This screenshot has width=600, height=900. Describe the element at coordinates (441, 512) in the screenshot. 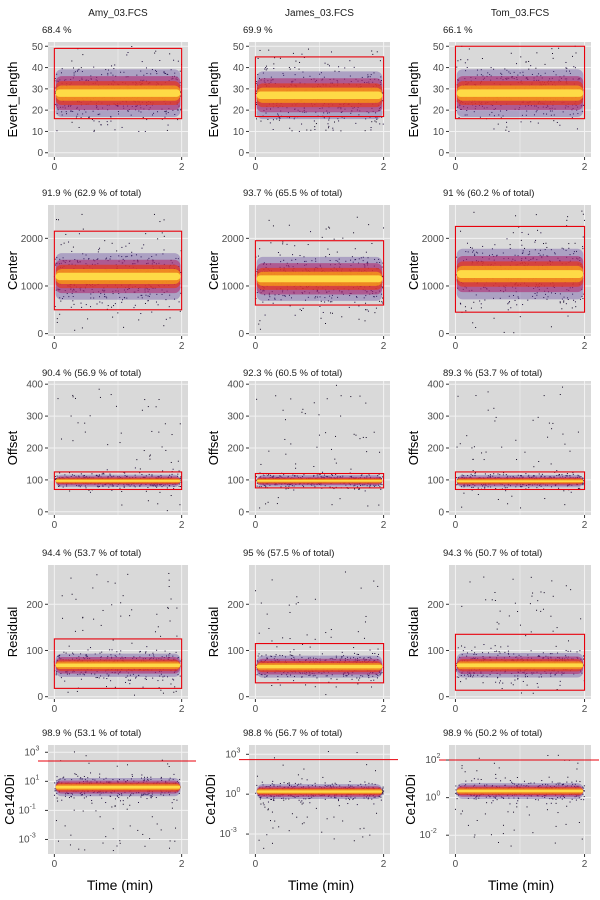

I see `y-tick-label: 0` at that location.